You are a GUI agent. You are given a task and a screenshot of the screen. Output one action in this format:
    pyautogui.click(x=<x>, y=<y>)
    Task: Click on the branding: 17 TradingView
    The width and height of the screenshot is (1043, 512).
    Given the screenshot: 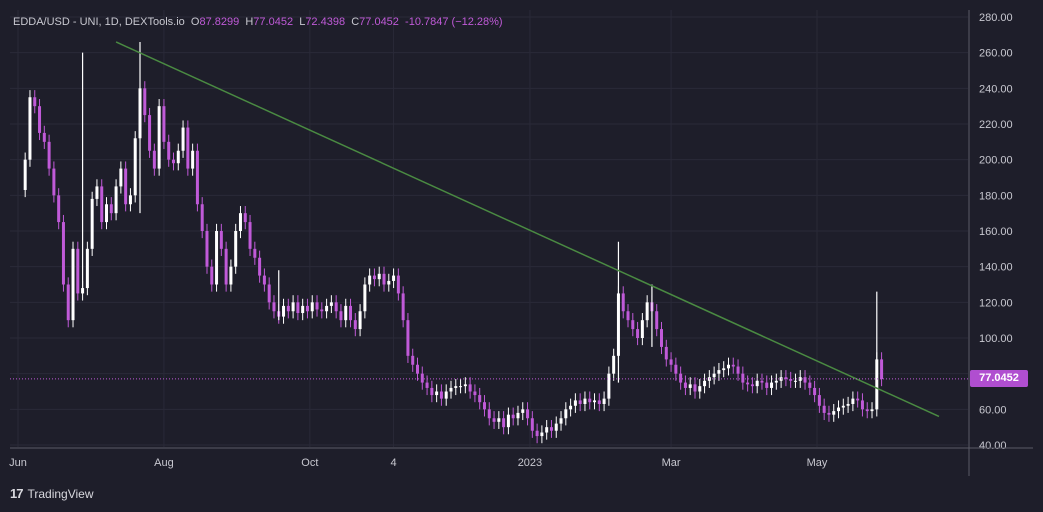 What is the action you would take?
    pyautogui.click(x=52, y=493)
    